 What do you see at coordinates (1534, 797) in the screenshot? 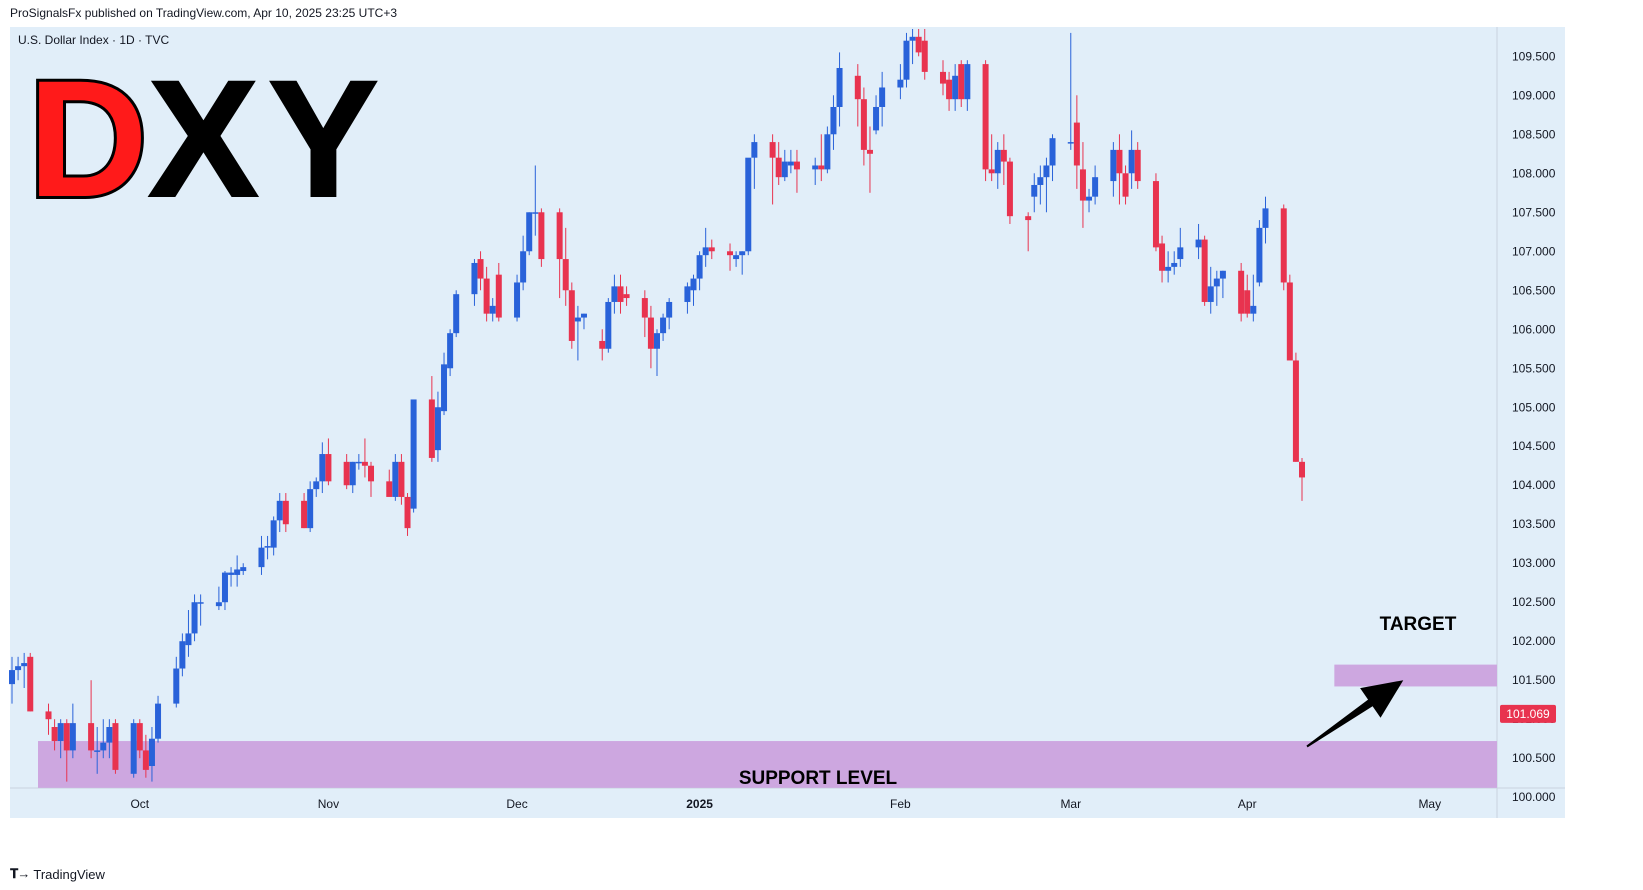
I see `y-tick-label: 100.000` at bounding box center [1534, 797].